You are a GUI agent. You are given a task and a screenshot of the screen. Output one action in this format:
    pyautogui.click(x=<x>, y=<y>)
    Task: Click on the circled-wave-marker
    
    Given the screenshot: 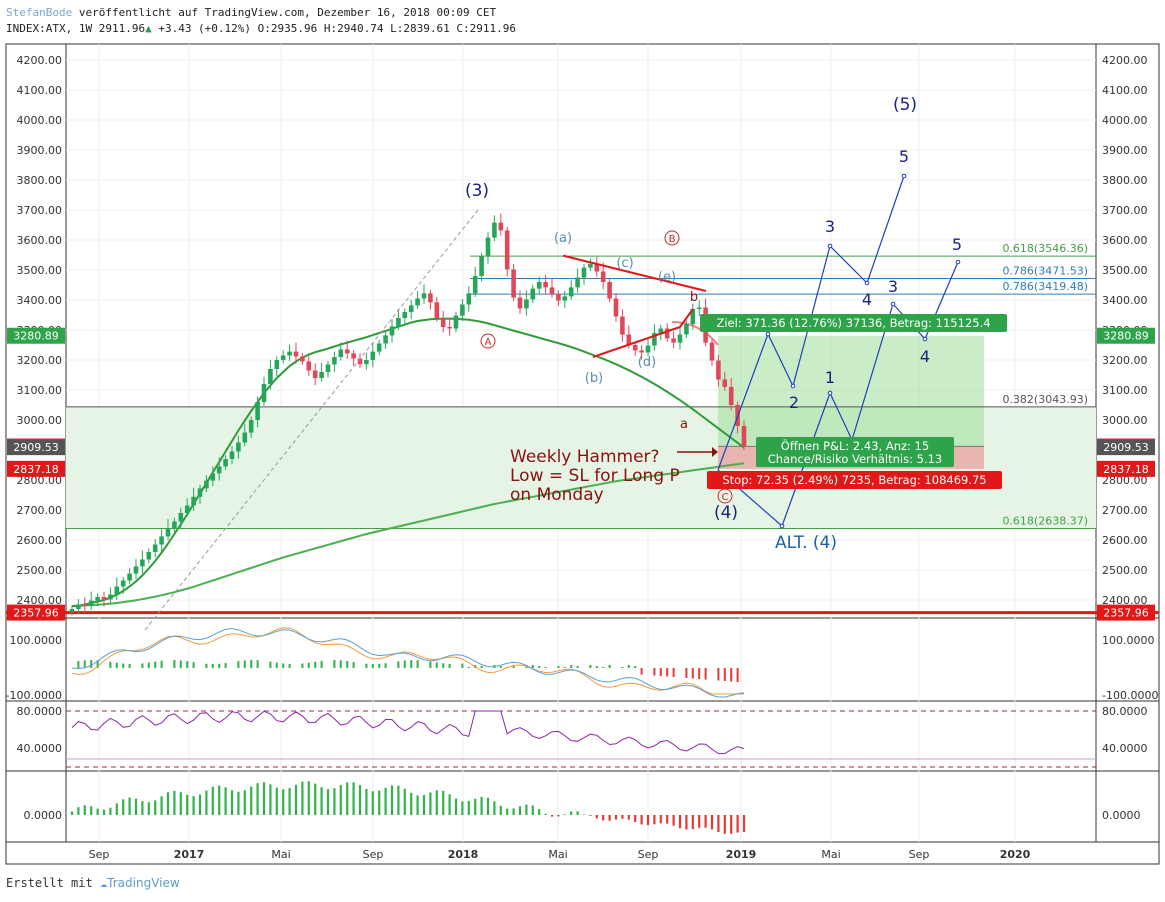 What is the action you would take?
    pyautogui.click(x=488, y=341)
    